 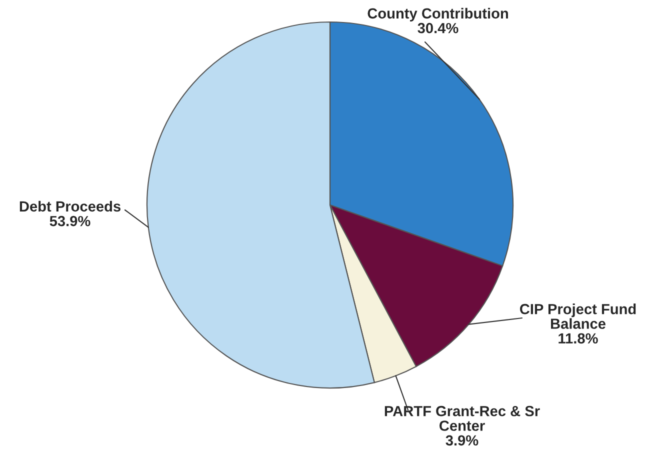 What do you see at coordinates (70, 221) in the screenshot?
I see `data-label: 53.9%` at bounding box center [70, 221].